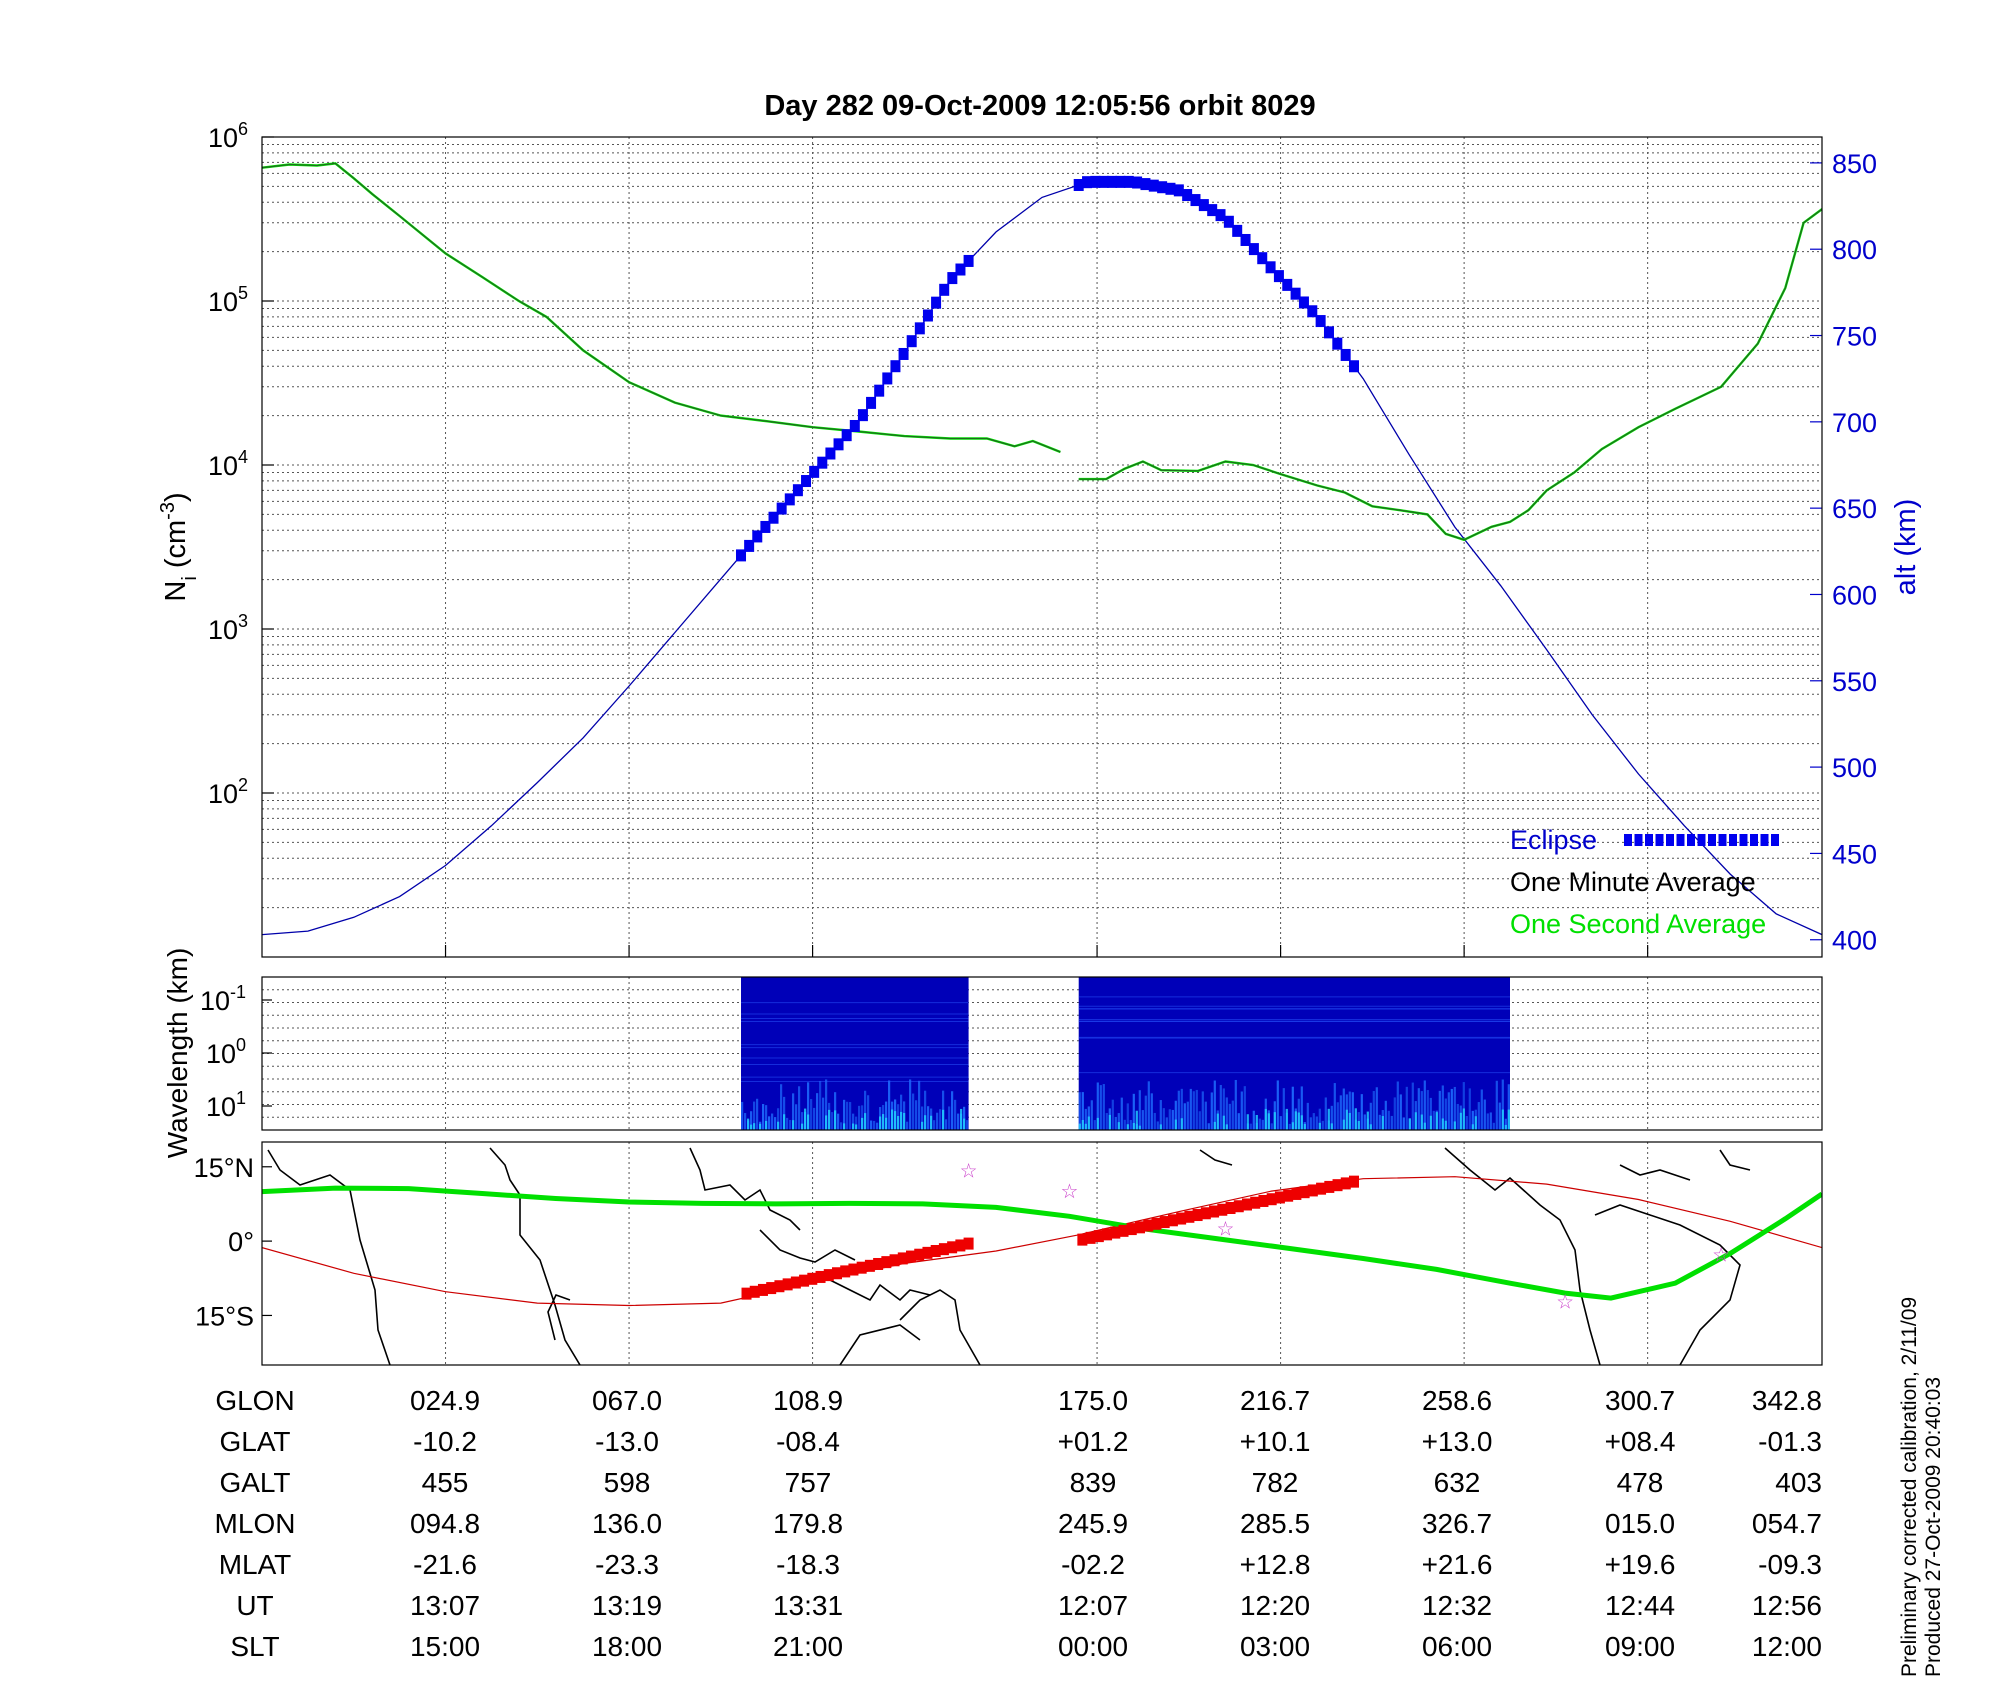 The height and width of the screenshot is (1700, 2000). I want to click on alt-tick-label: 500, so click(1854, 768).